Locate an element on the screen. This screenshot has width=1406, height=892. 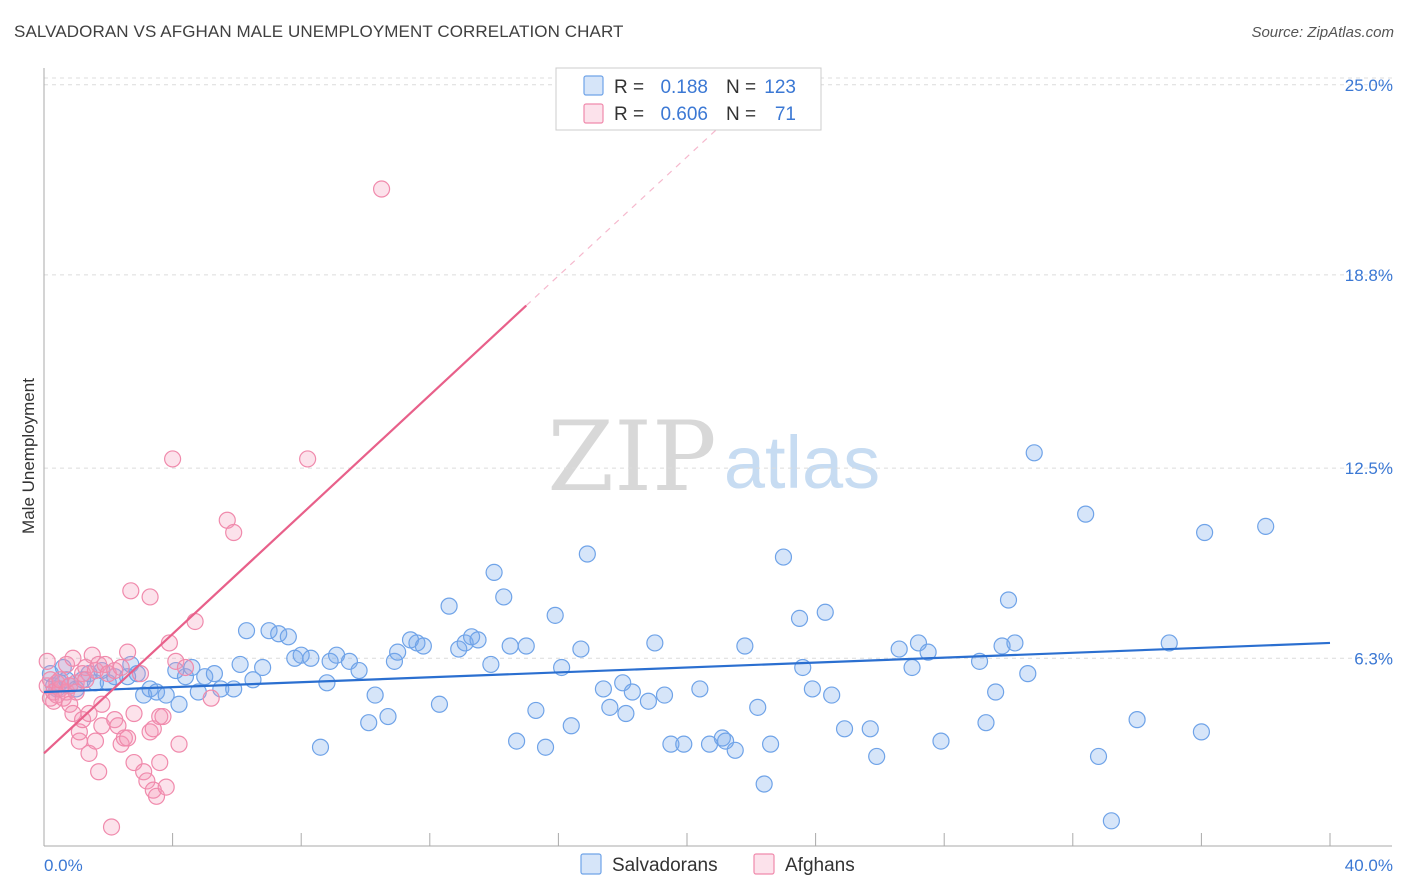
y-axis-label: Male Unemployment is located at coordinates (28, 456).